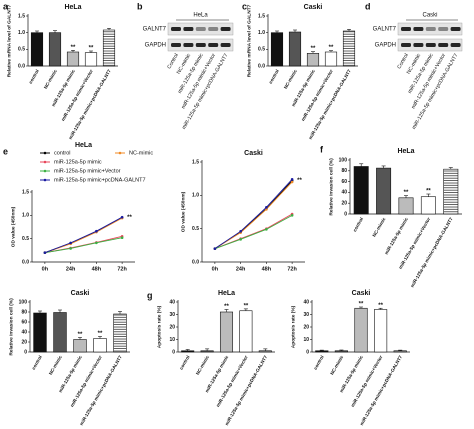  What do you see at coordinates (244, 6) in the screenshot?
I see `panel-letter: c` at bounding box center [244, 6].